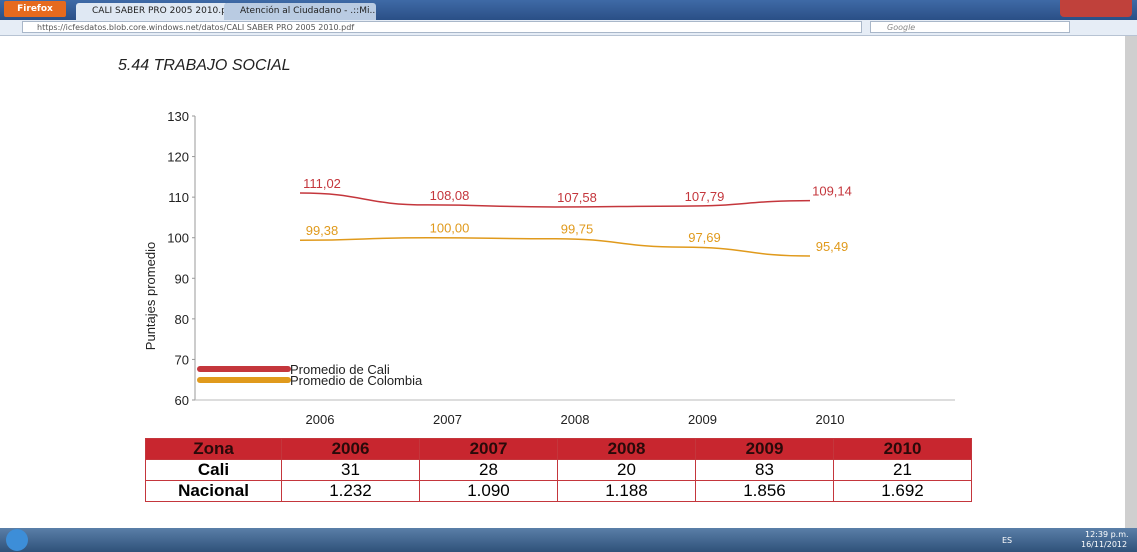  I want to click on app-button: Firefox, so click(35, 9).